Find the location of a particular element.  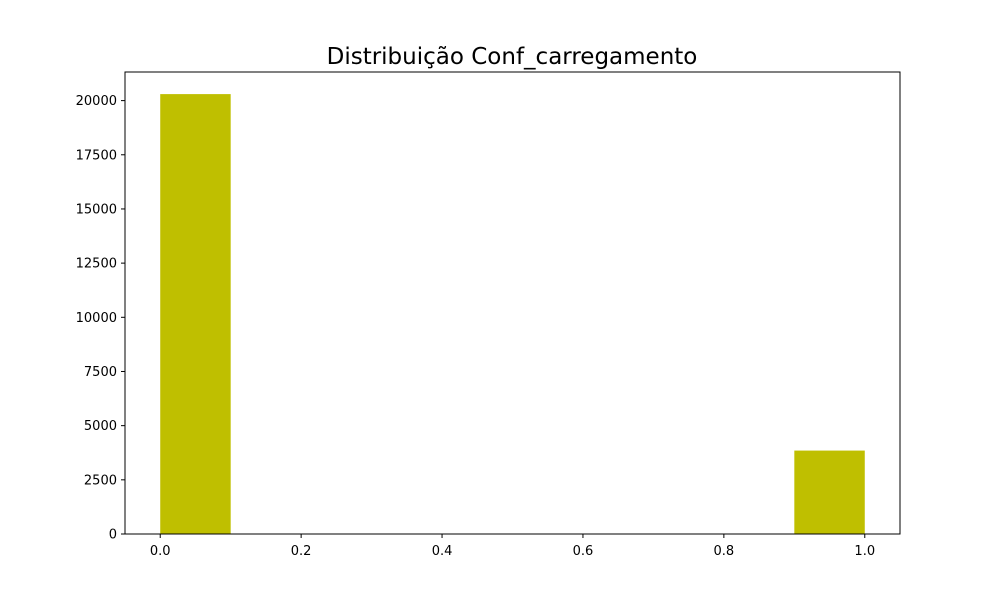

x-tick-label: 0.6 is located at coordinates (583, 551).